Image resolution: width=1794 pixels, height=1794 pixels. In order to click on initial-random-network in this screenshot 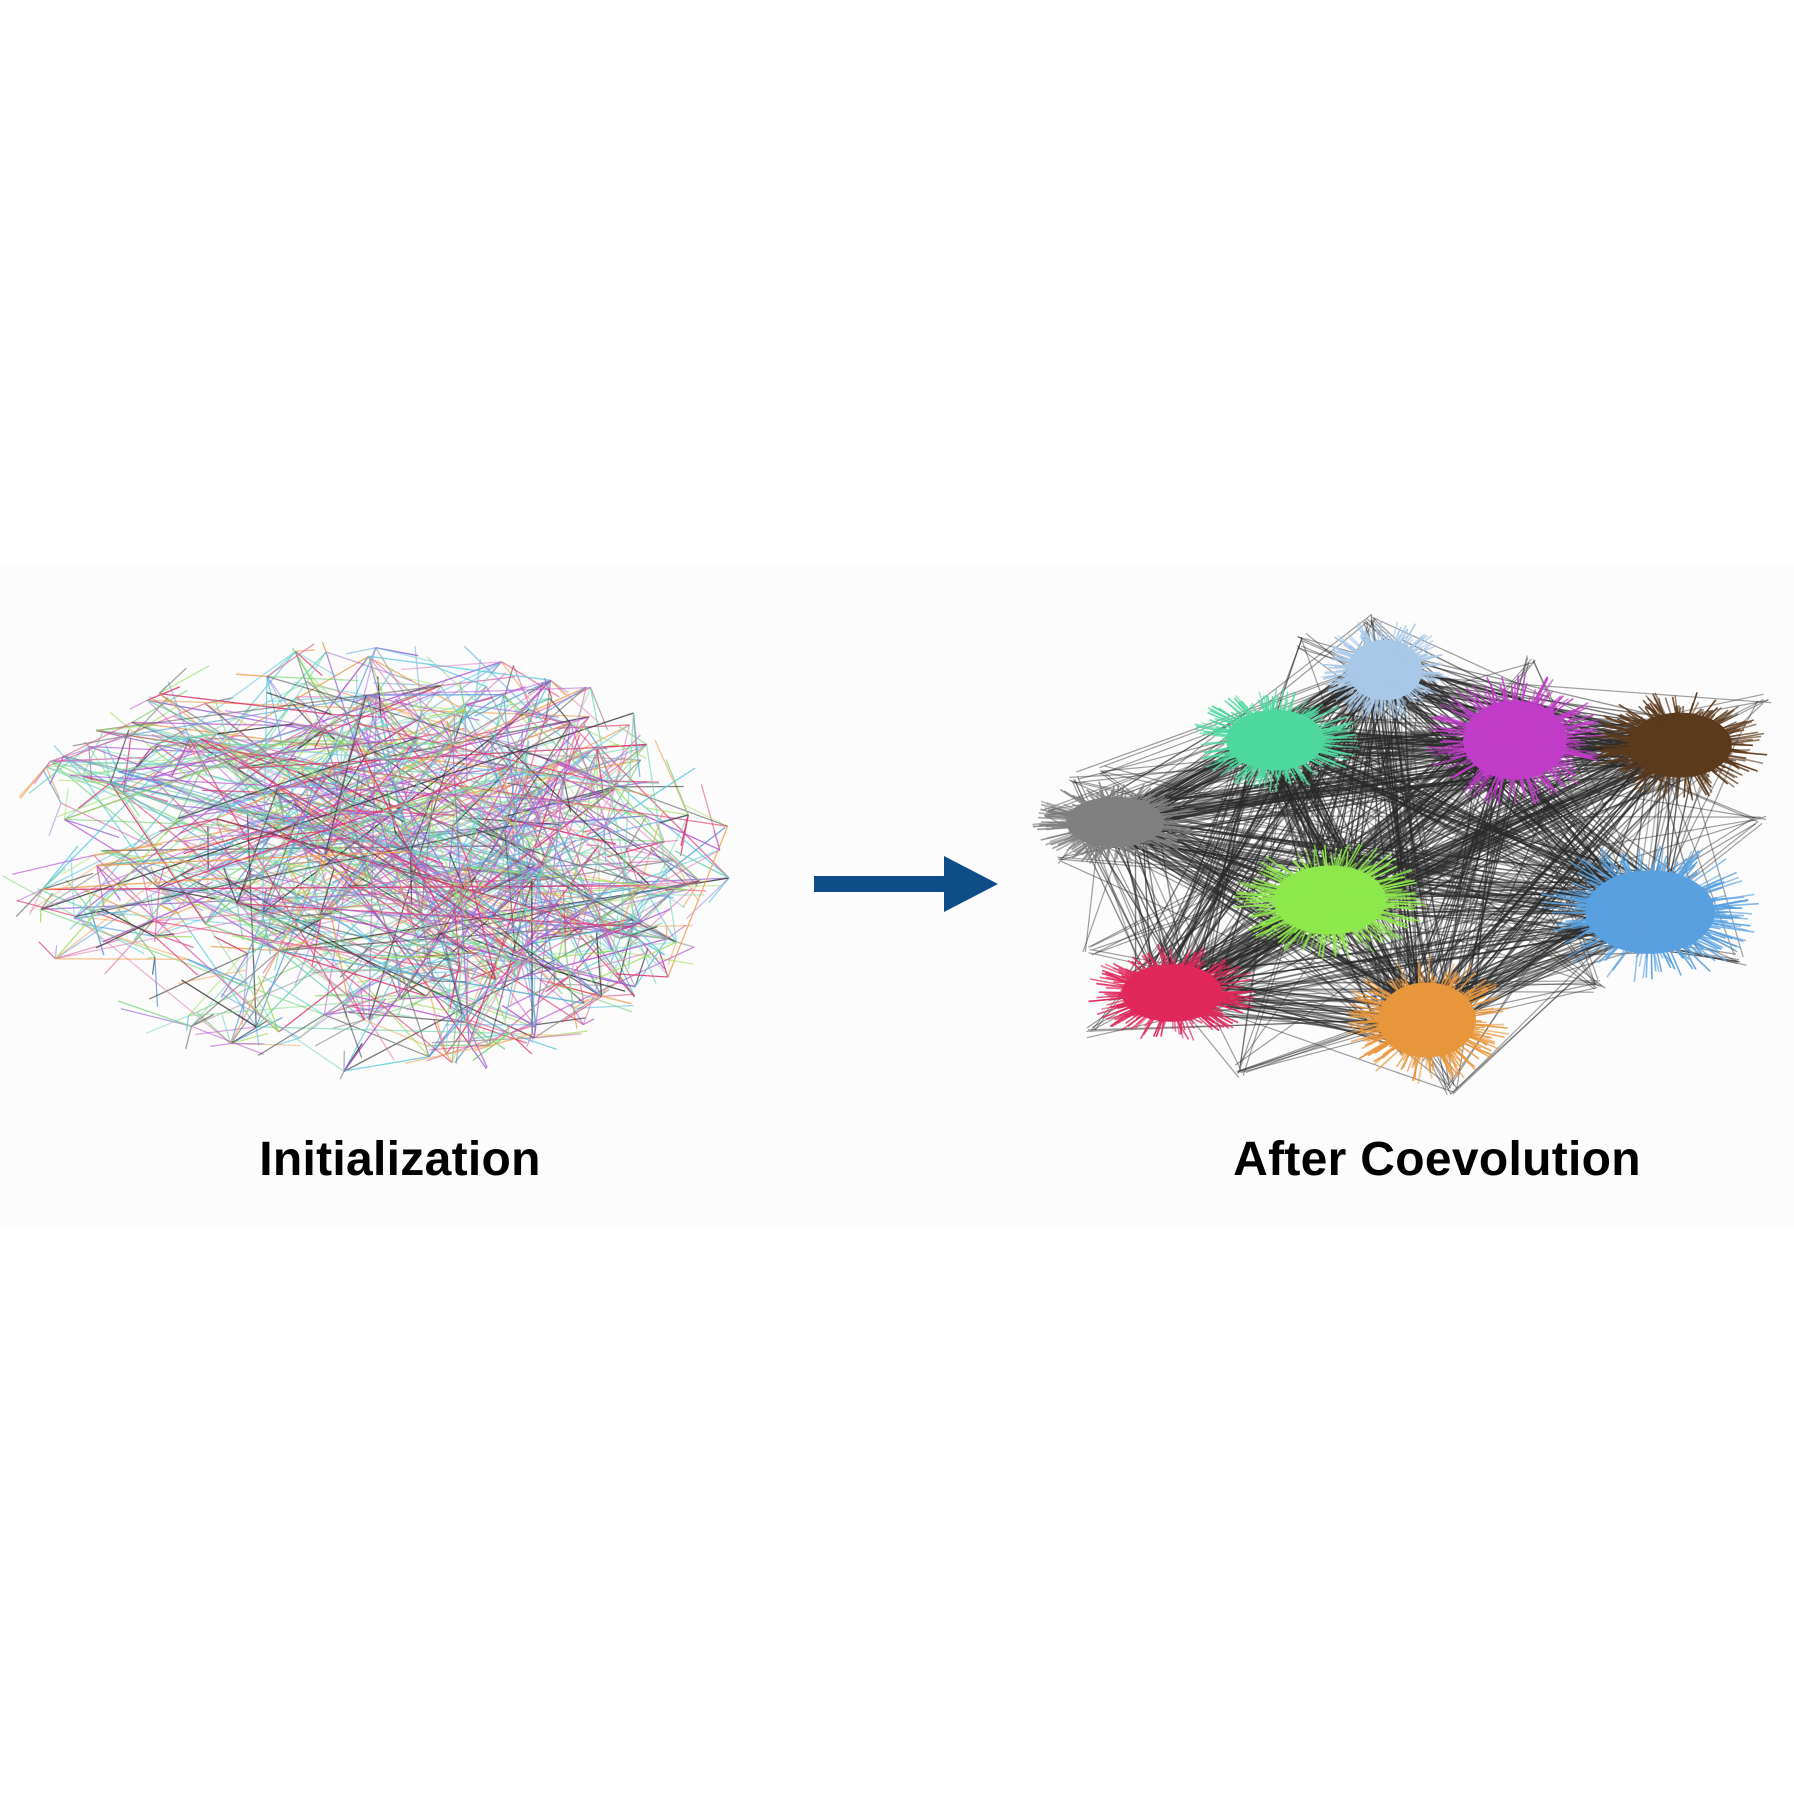, I will do `click(366, 860)`.